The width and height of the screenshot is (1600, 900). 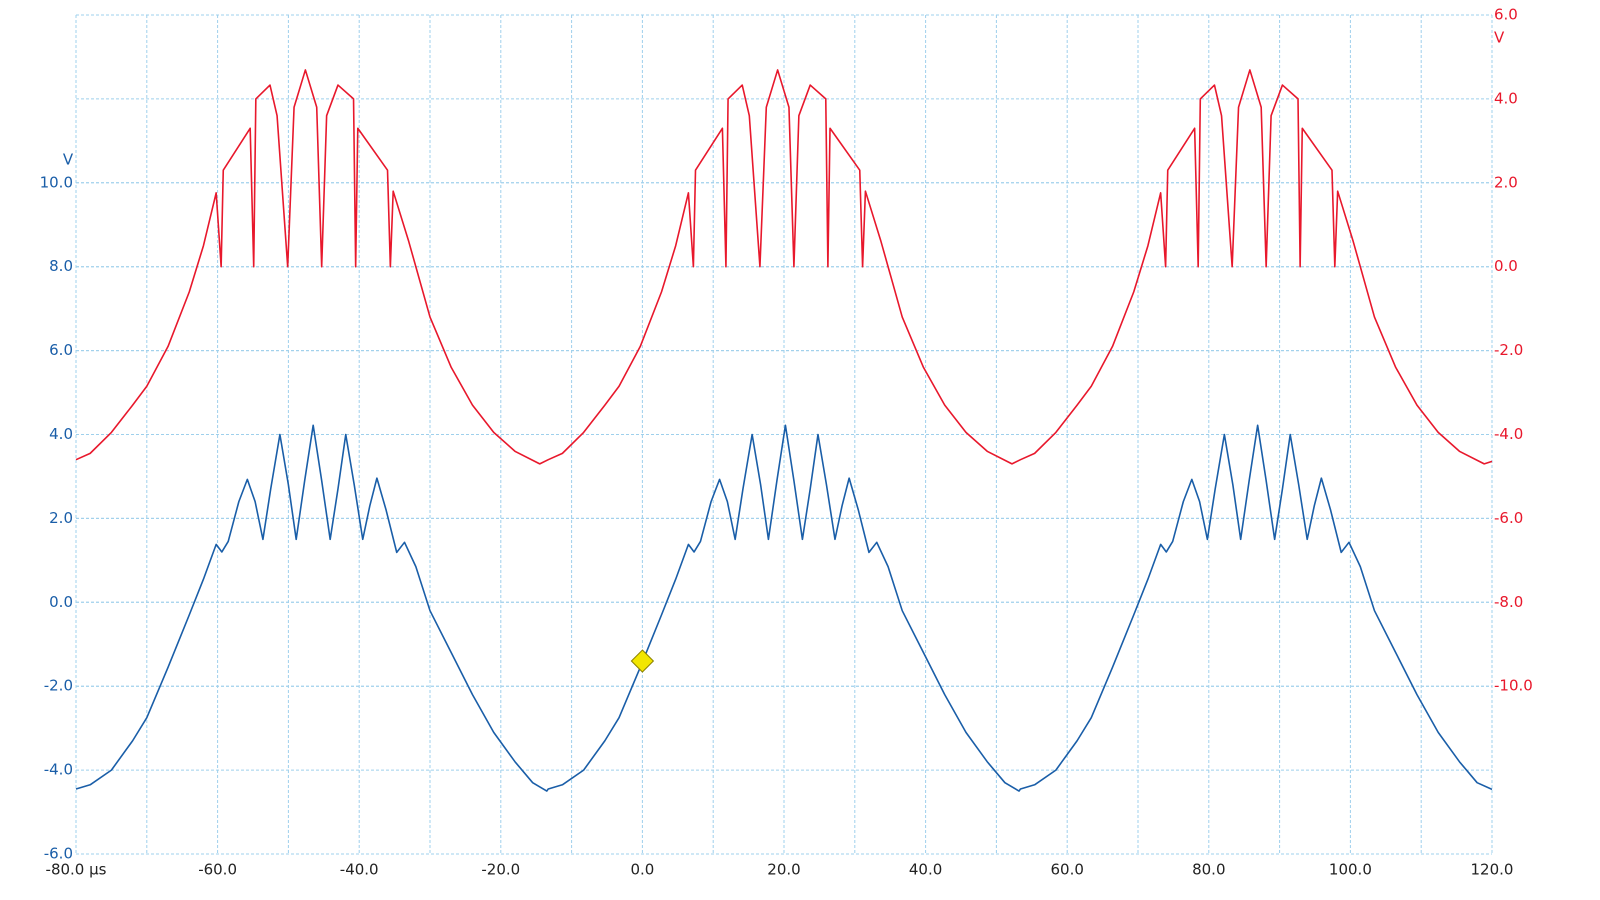 What do you see at coordinates (217, 870) in the screenshot?
I see `x-tick-label: -60.0` at bounding box center [217, 870].